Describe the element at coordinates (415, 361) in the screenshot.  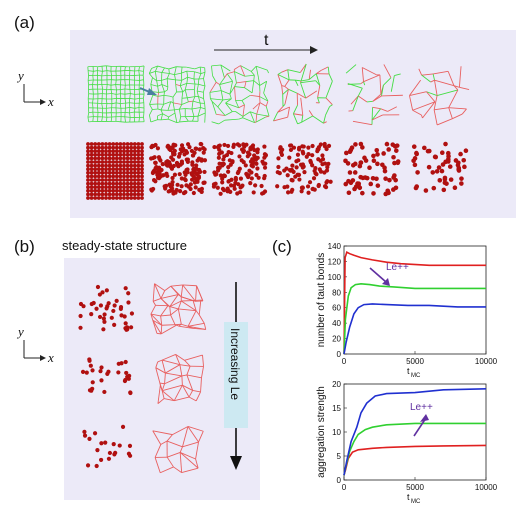
I see `x-tick-label: 5000` at that location.